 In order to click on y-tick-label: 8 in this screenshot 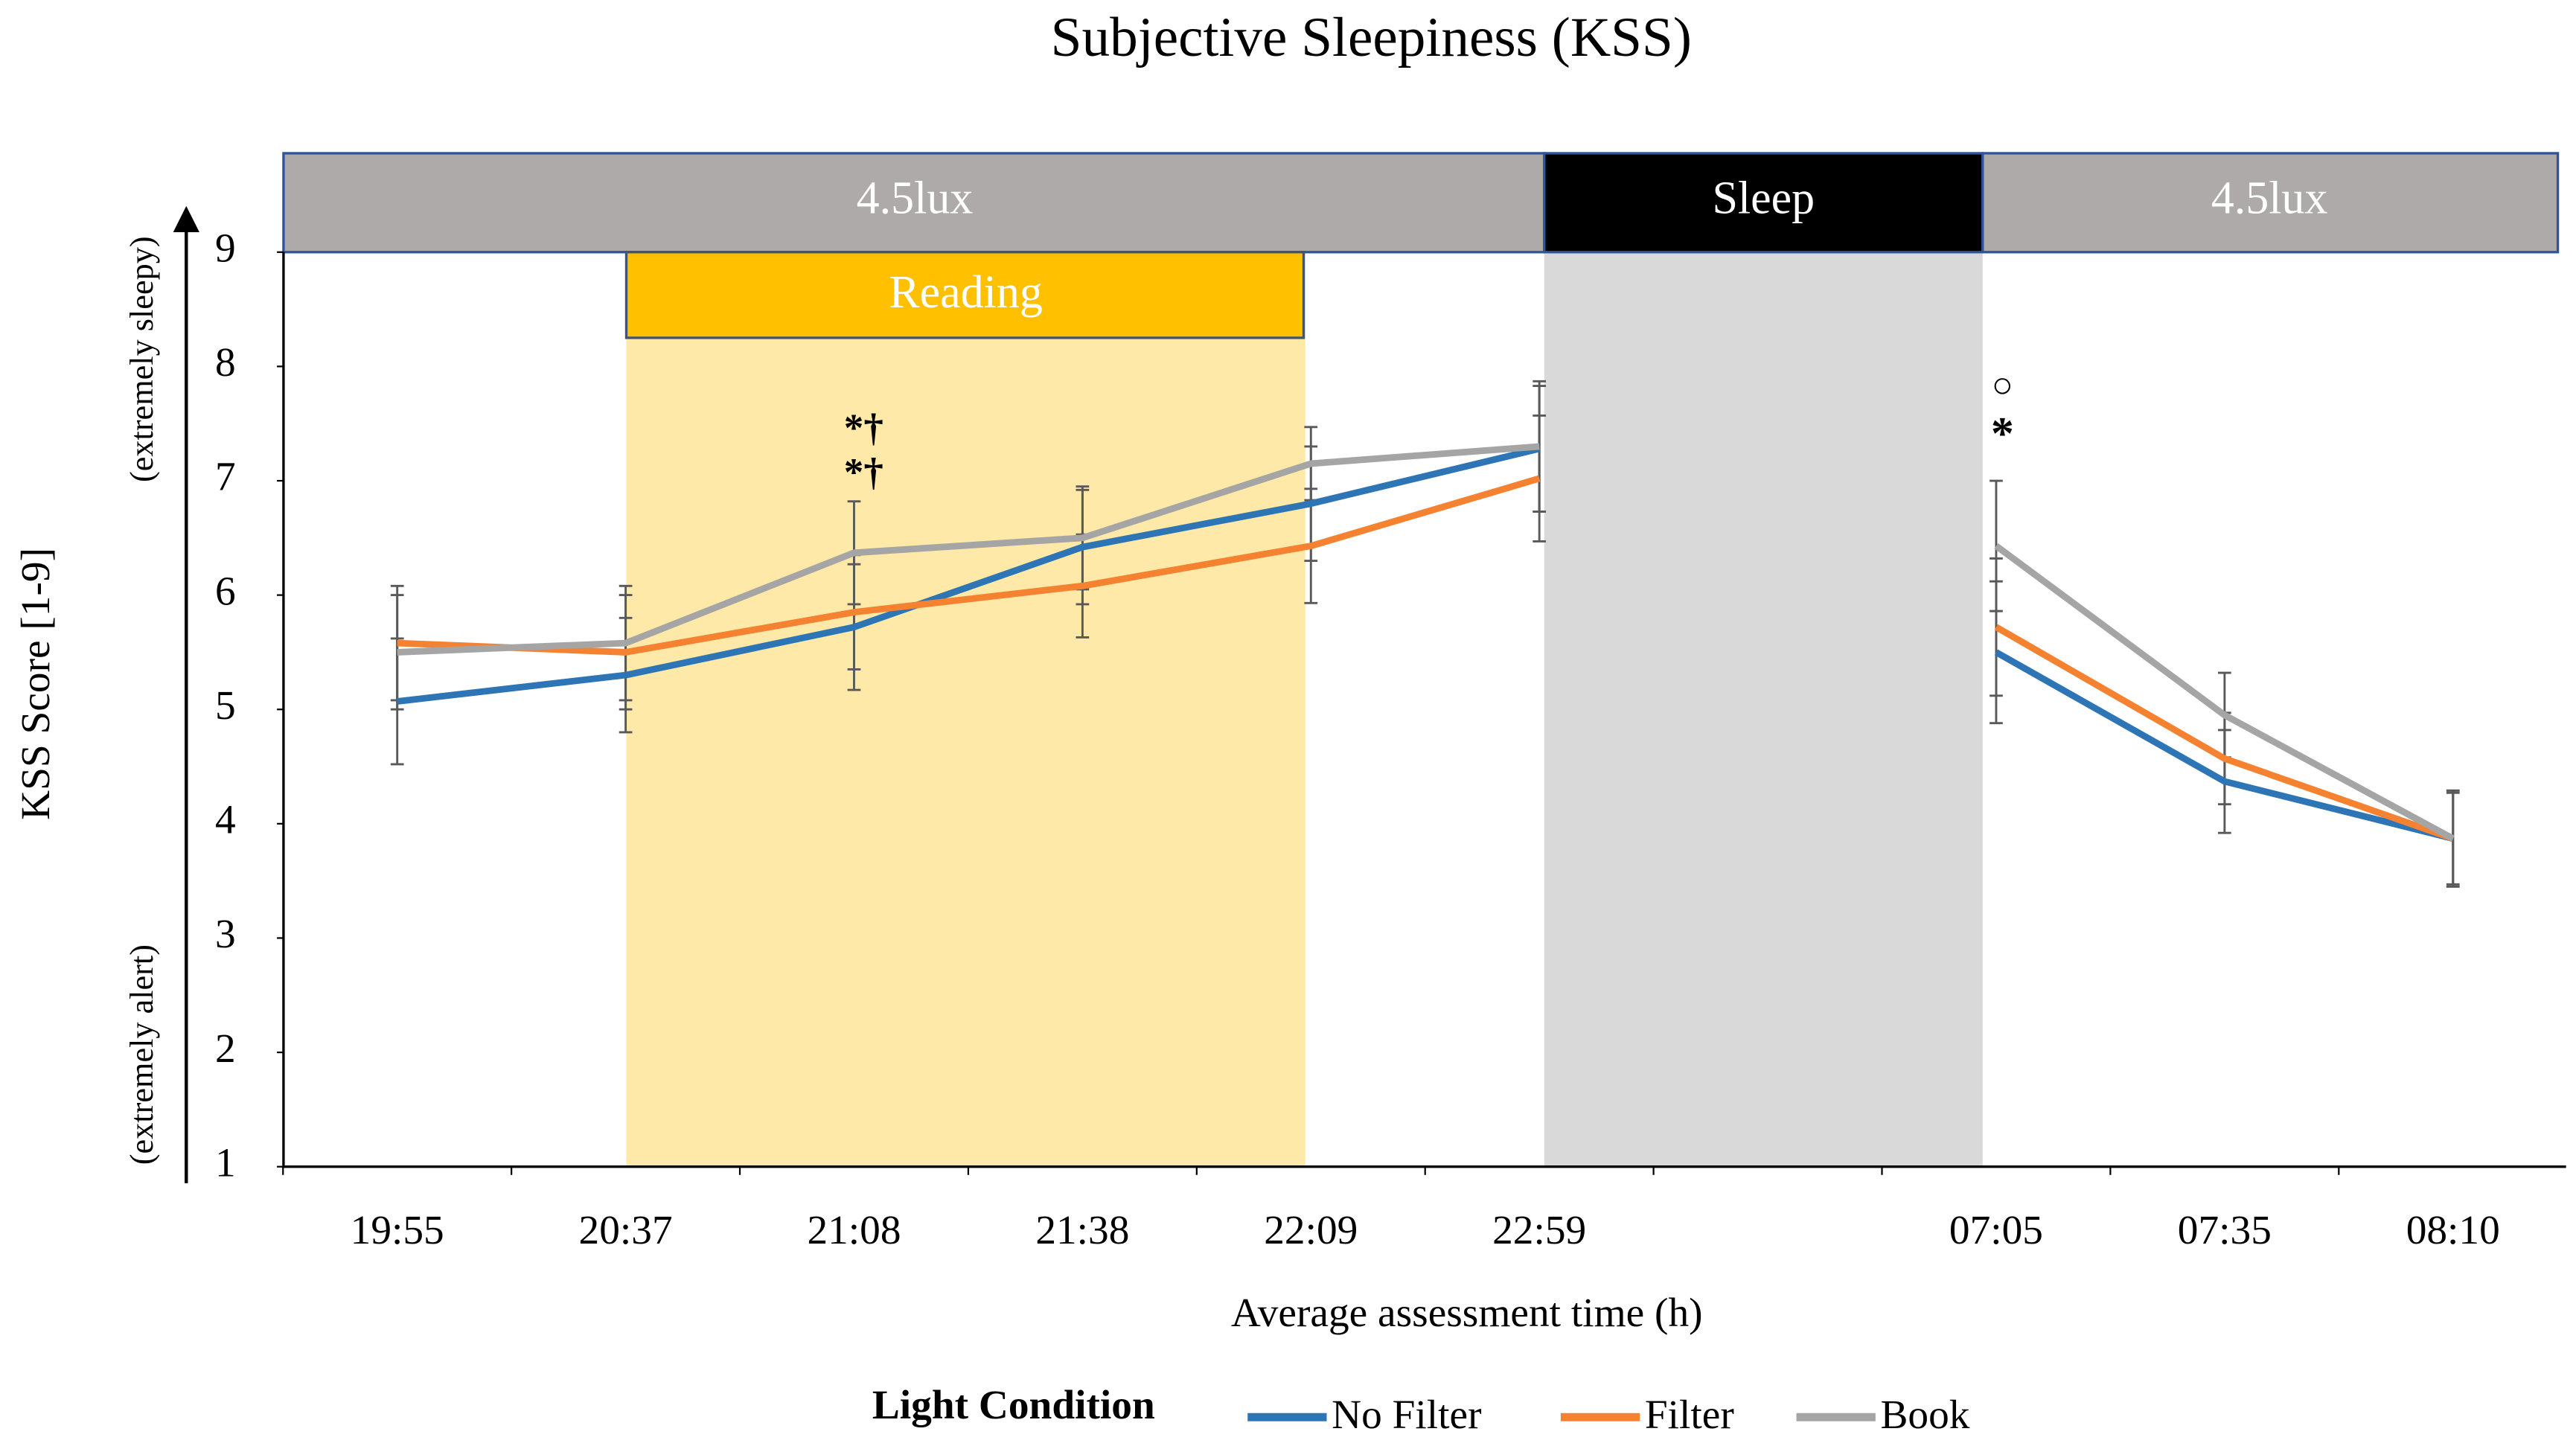, I will do `click(225, 362)`.